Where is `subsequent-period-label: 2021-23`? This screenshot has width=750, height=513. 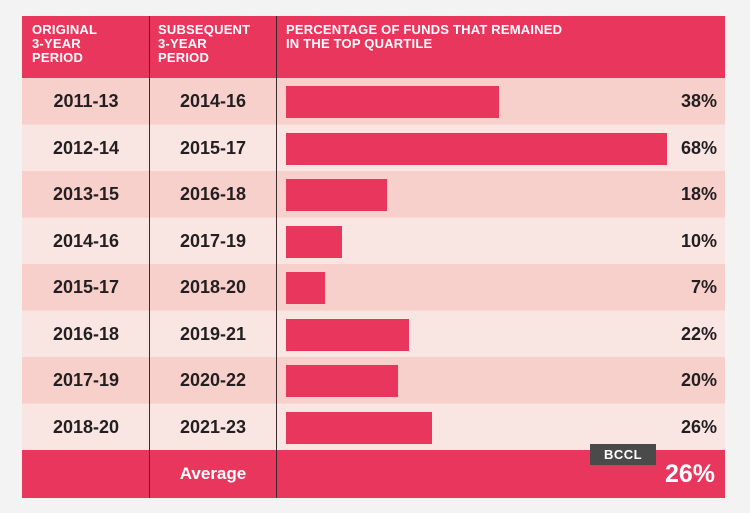
subsequent-period-label: 2021-23 is located at coordinates (213, 426).